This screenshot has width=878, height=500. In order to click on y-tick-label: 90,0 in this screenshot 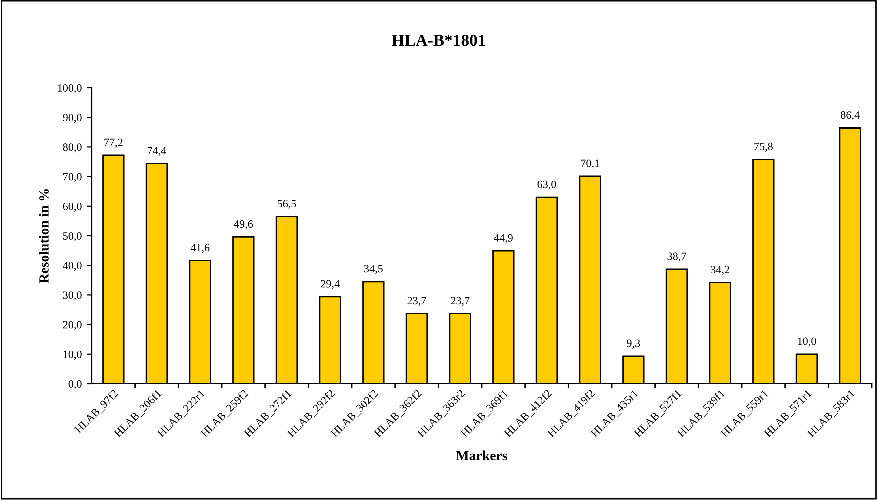, I will do `click(72, 119)`.